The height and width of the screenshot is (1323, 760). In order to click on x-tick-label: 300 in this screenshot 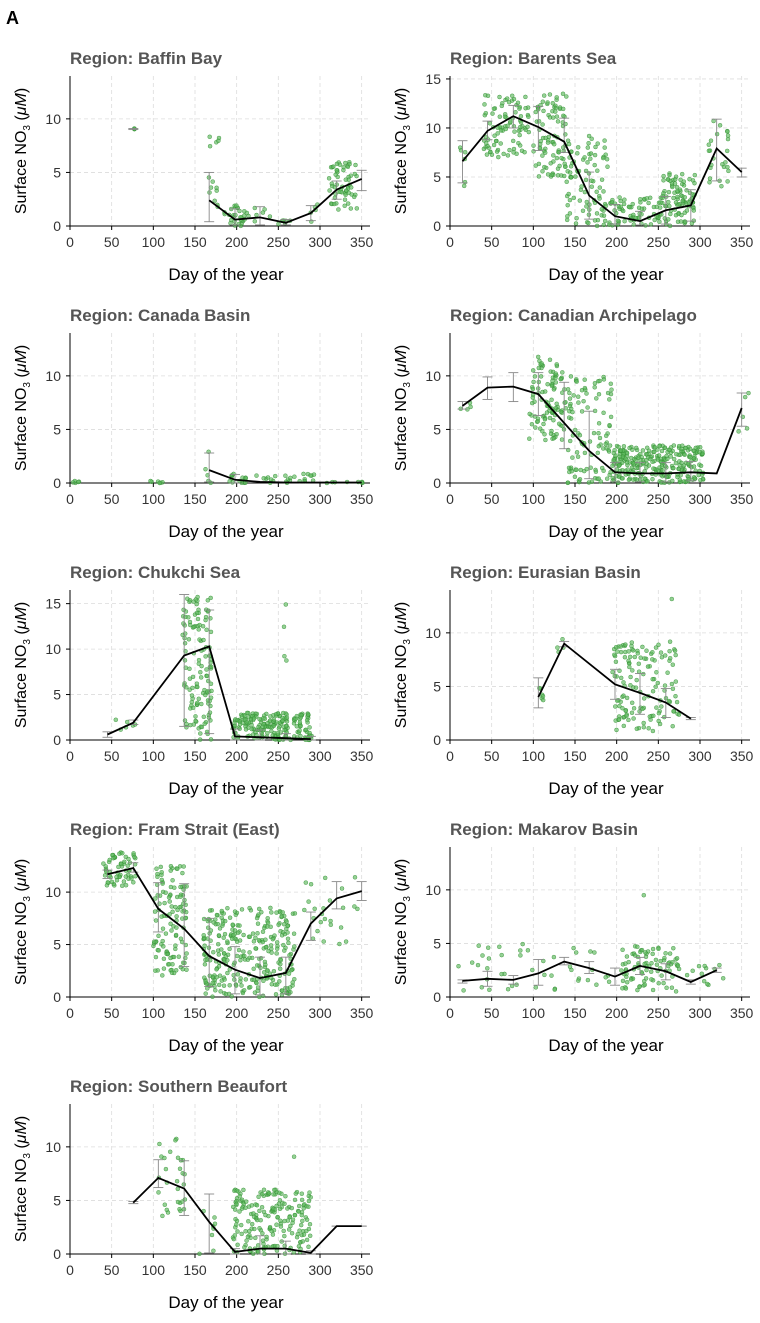, I will do `click(700, 1013)`.